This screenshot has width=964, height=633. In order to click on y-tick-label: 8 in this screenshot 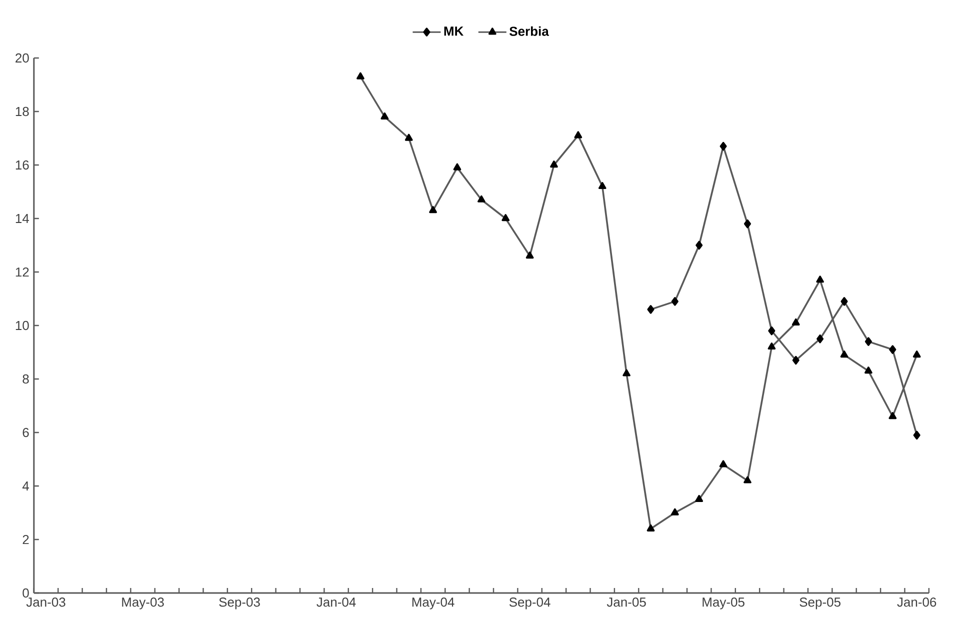, I will do `click(25, 379)`.